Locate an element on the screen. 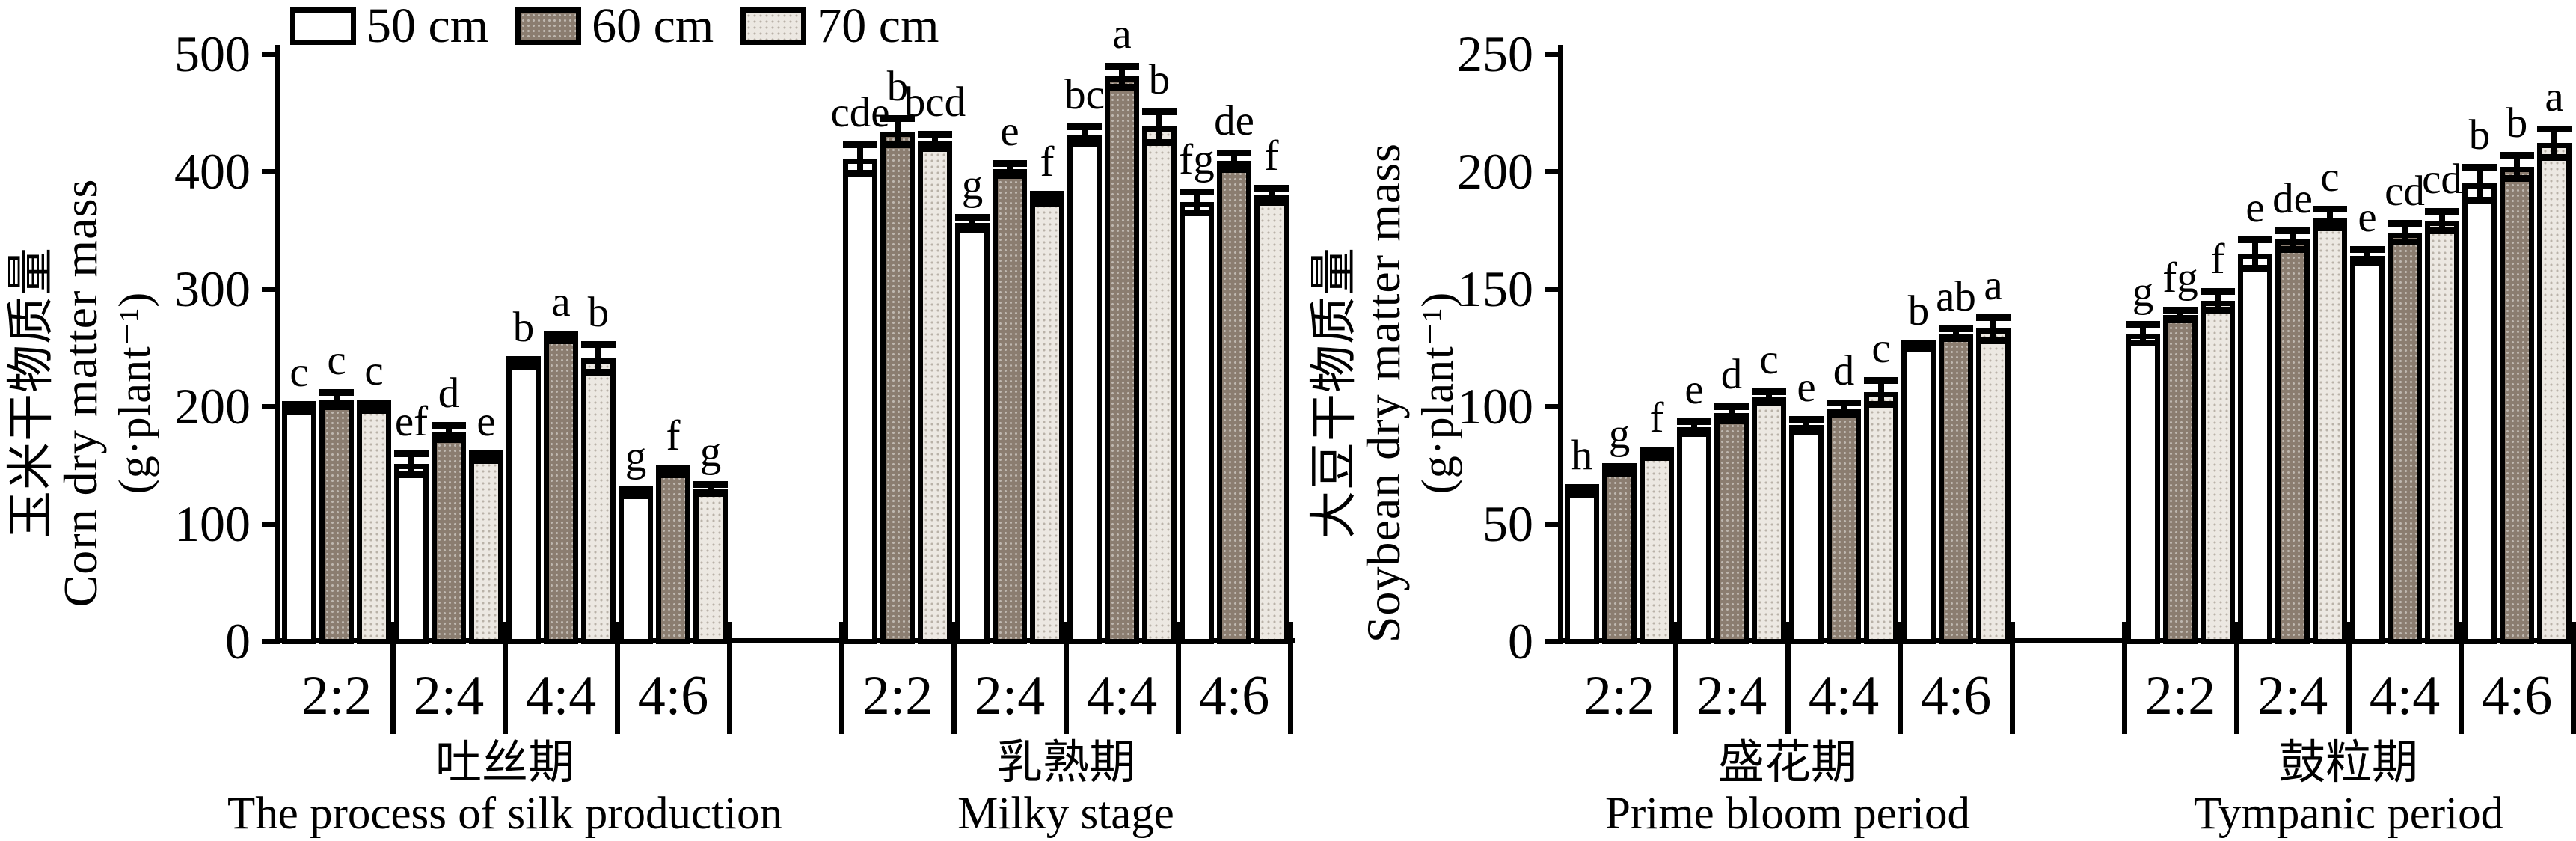 This screenshot has height=841, width=2576. soybean-x-category-label: 2:4 is located at coordinates (2292, 696).